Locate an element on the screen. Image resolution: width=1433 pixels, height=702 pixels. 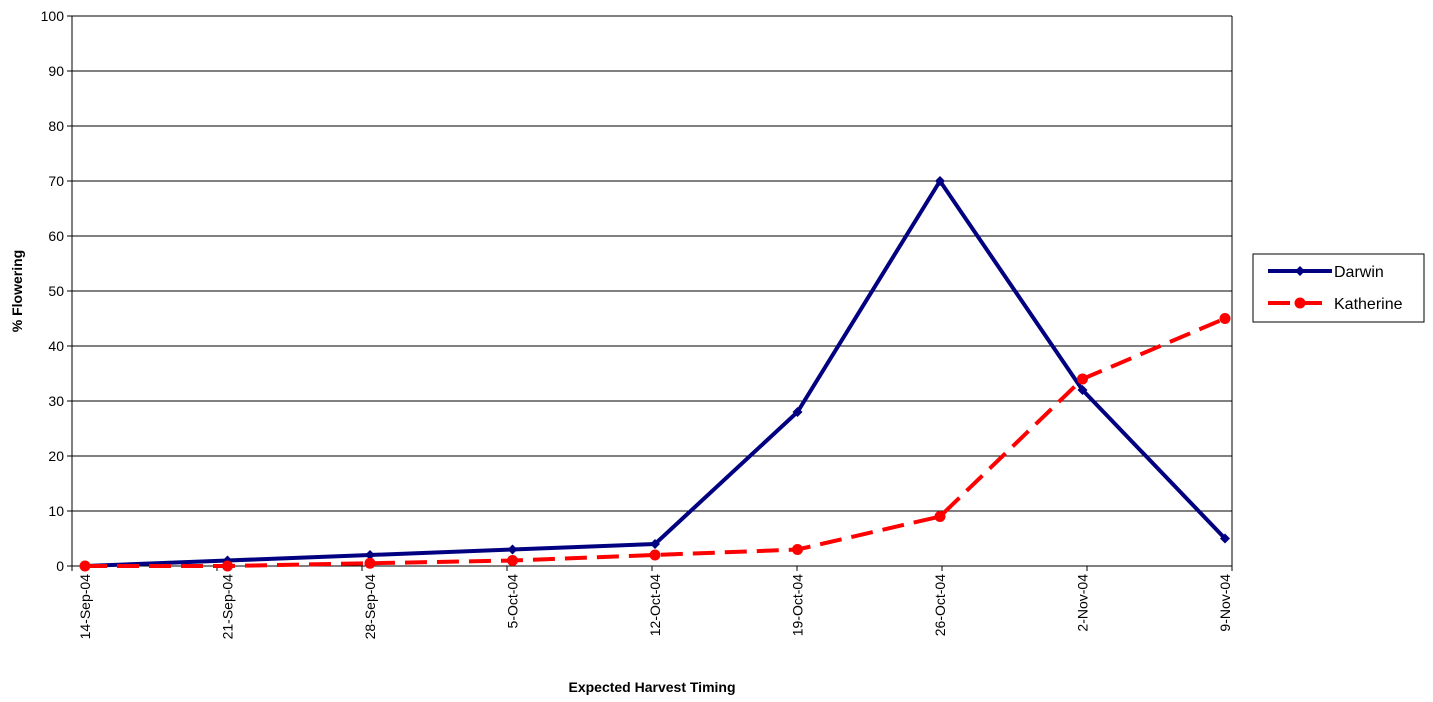
x-tick-label: 5-Oct-04 is located at coordinates (513, 601).